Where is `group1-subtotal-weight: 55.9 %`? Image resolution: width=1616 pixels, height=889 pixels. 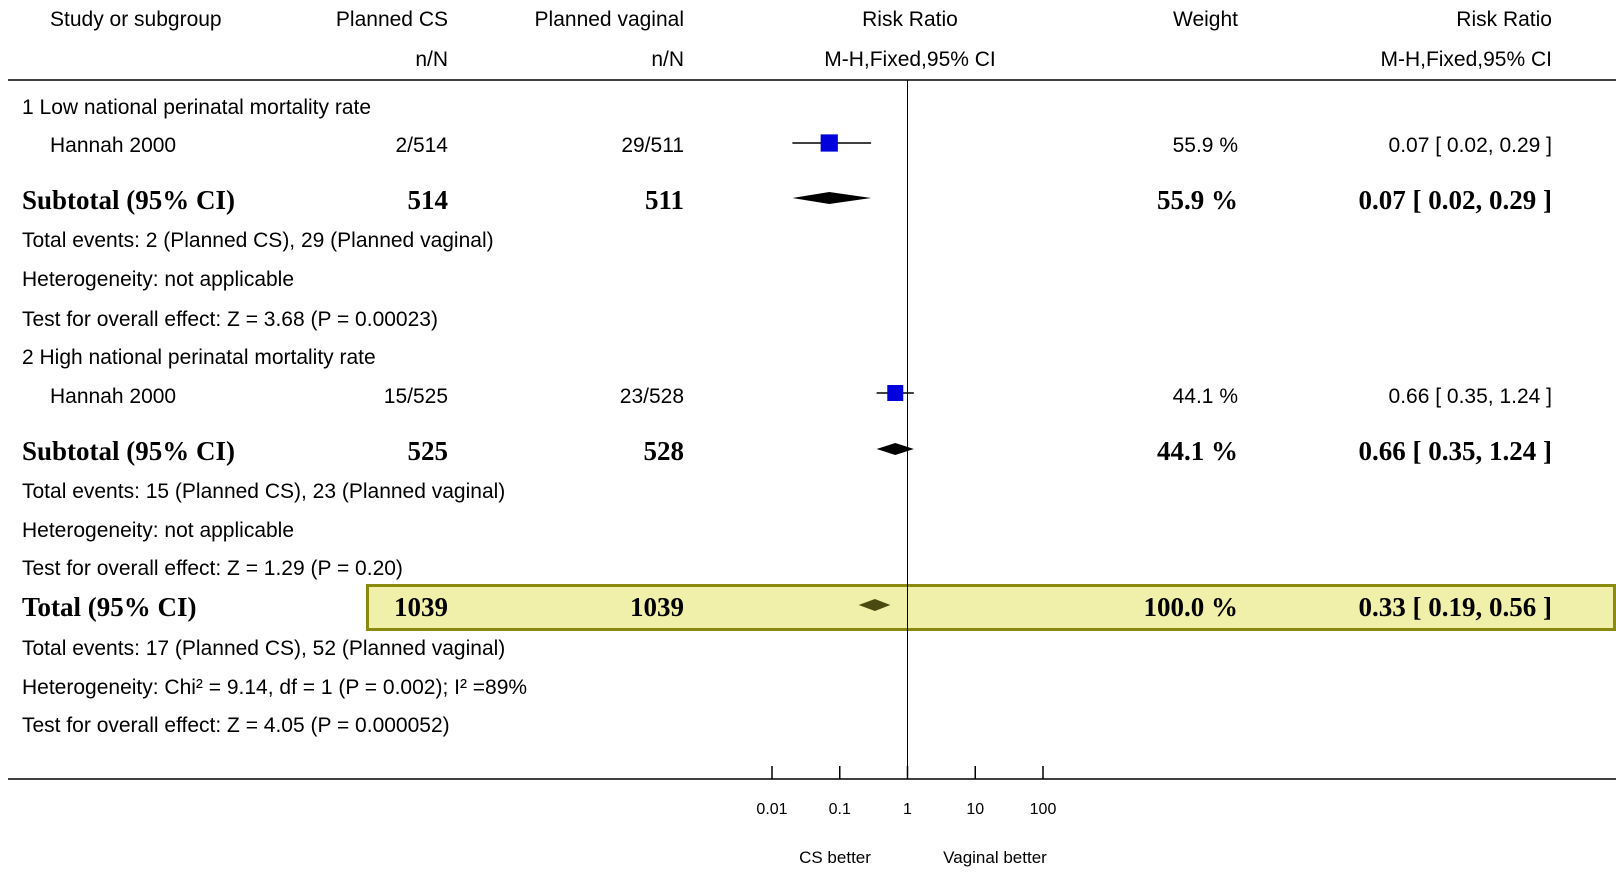 group1-subtotal-weight: 55.9 % is located at coordinates (1197, 200).